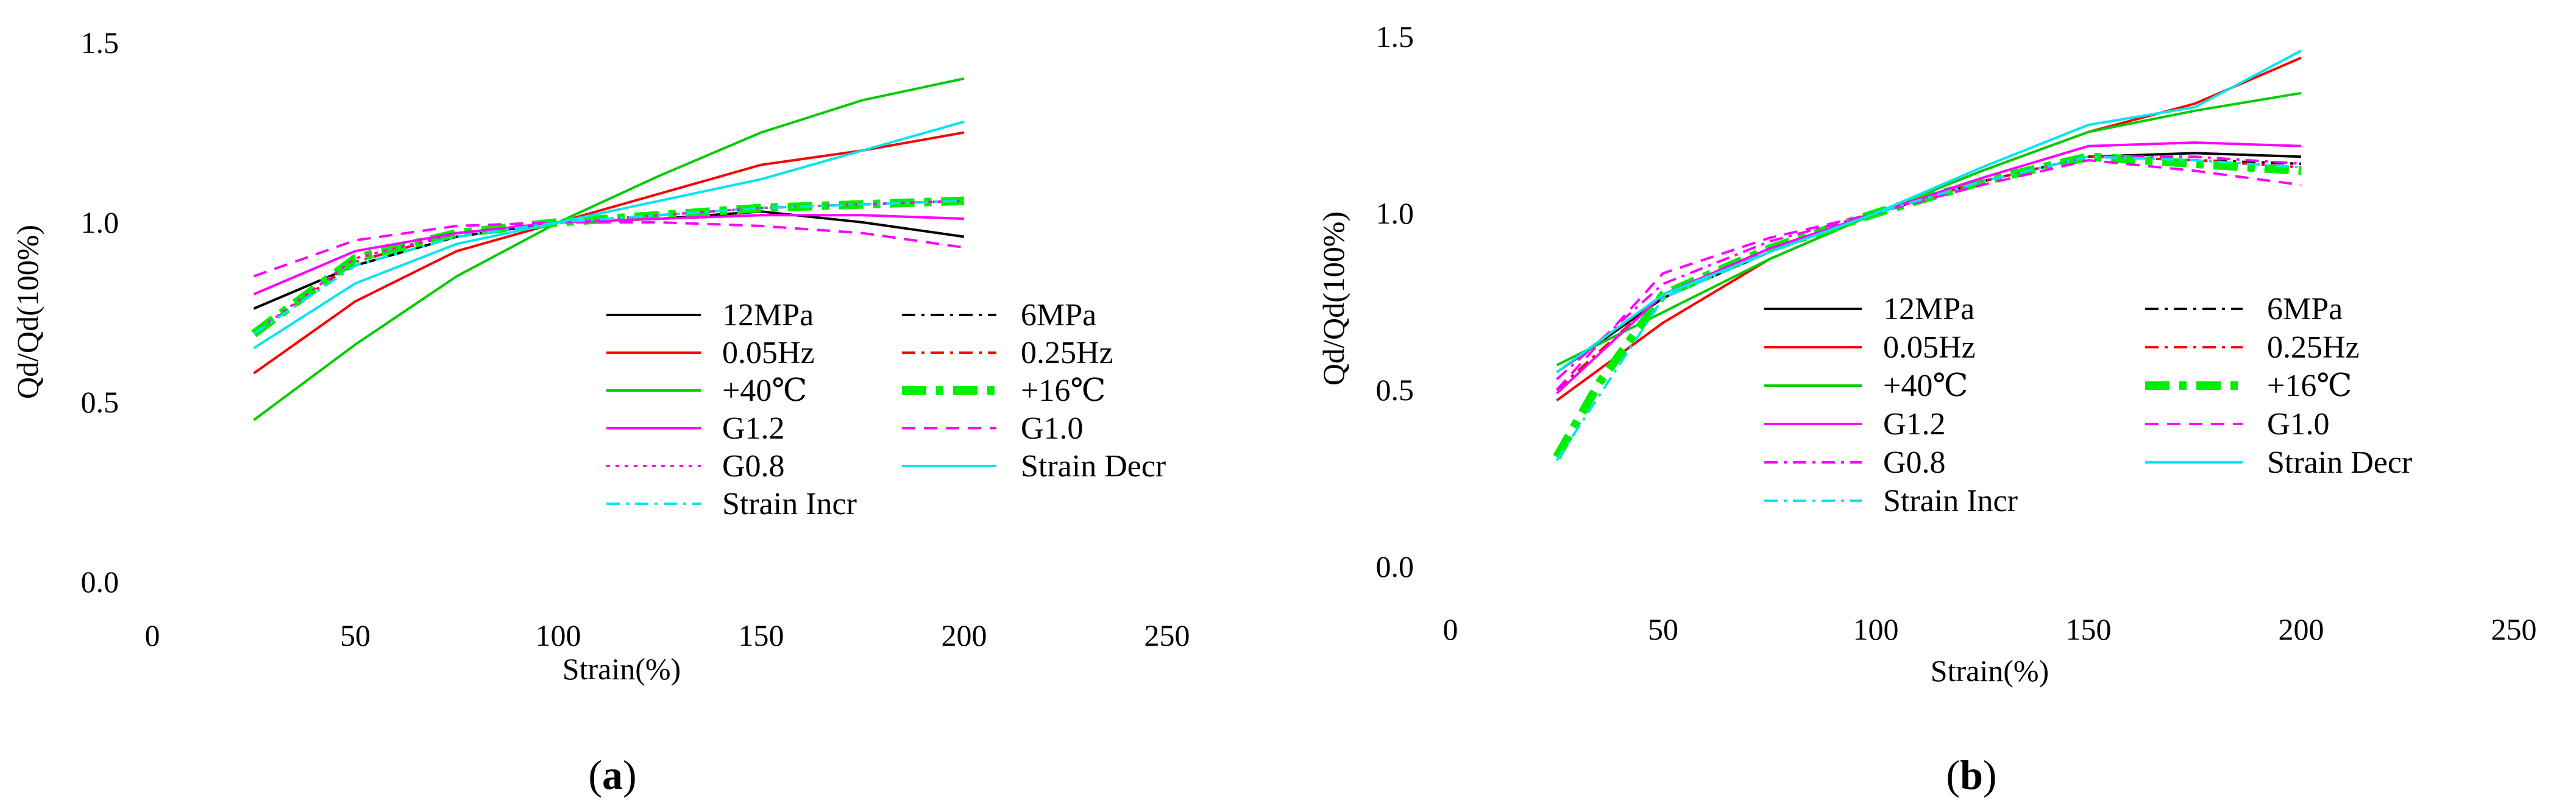 This screenshot has height=812, width=2576. What do you see at coordinates (1971, 775) in the screenshot?
I see `panel-label: (b)` at bounding box center [1971, 775].